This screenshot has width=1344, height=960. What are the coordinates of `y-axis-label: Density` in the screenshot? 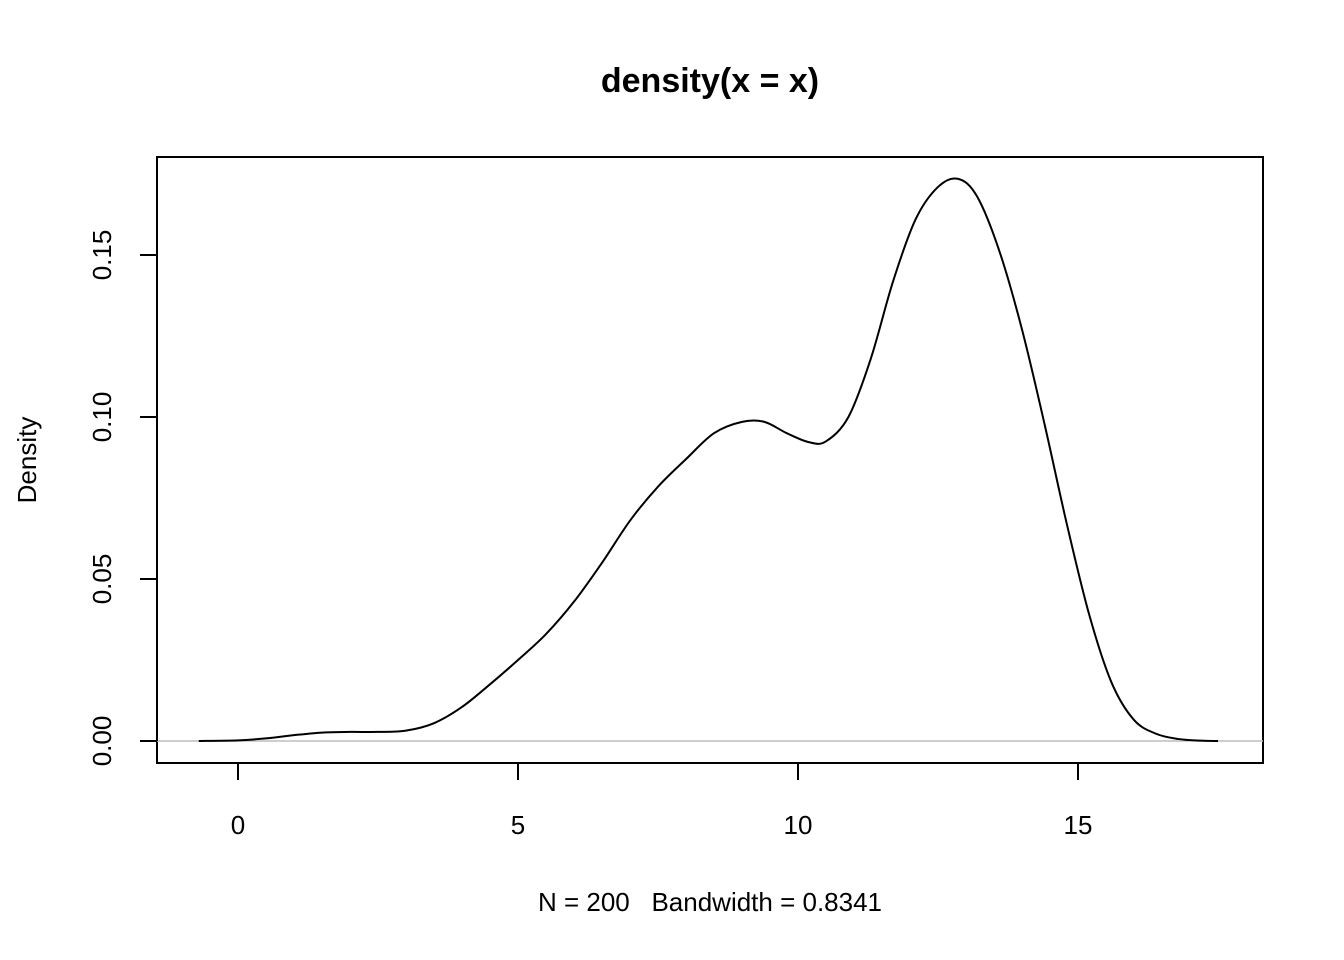 It's located at (27, 460).